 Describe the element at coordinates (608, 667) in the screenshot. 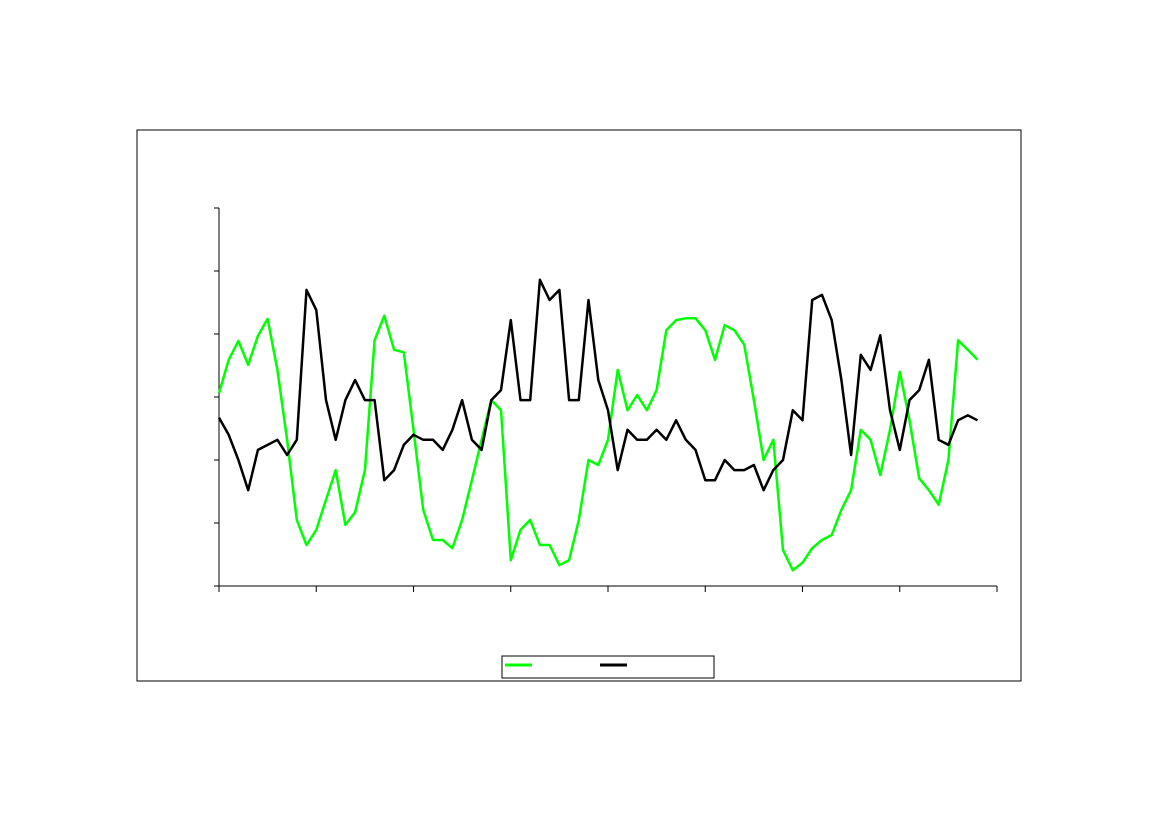

I see `legend` at that location.